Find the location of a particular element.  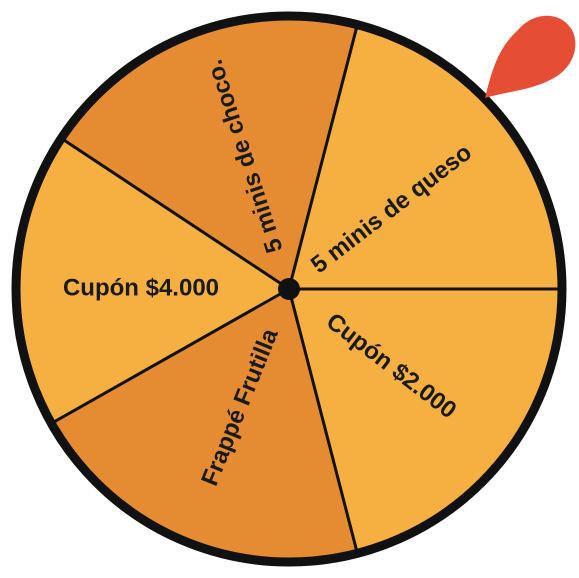

segment-label: Cupón $4.000 is located at coordinates (141, 287).